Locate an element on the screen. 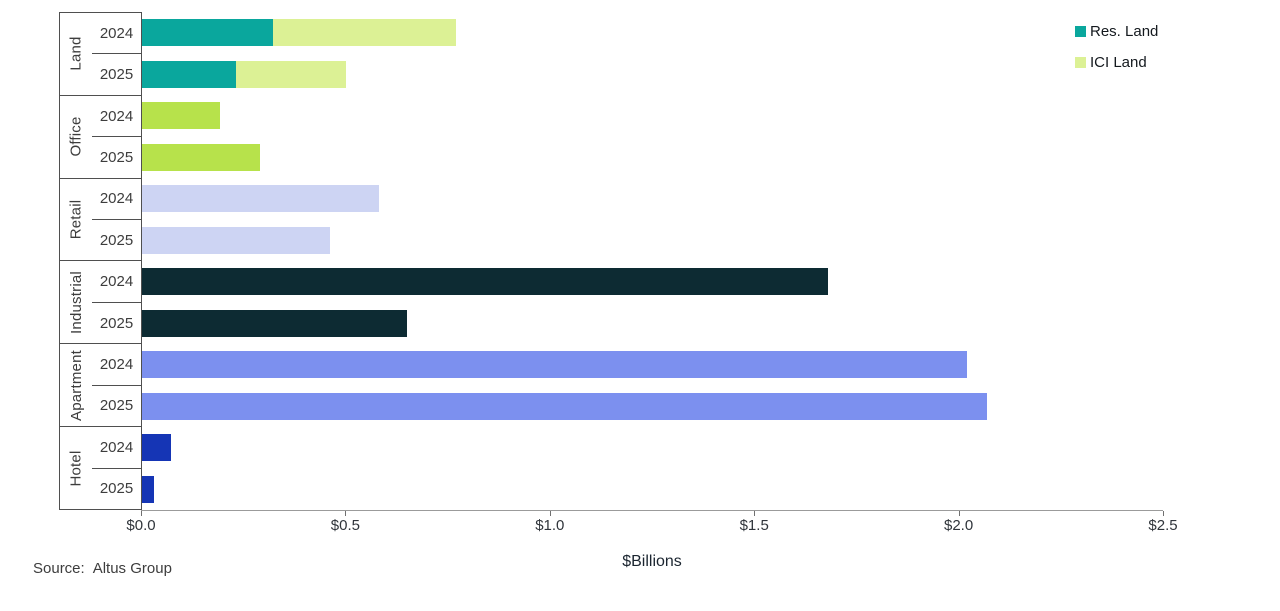 The width and height of the screenshot is (1280, 611). sector-group: Office 2024 2025 is located at coordinates (100, 136).